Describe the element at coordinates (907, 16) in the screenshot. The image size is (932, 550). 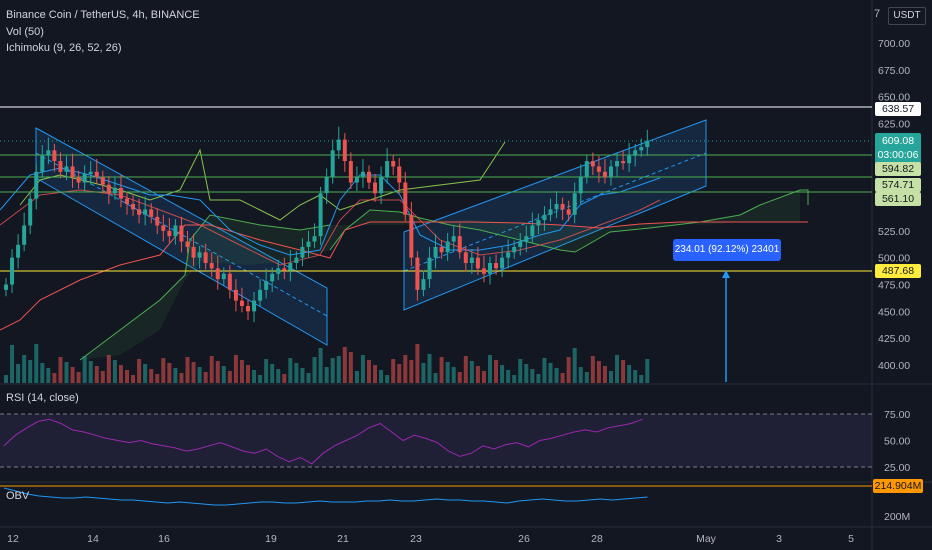
I see `currency-button: USDT` at that location.